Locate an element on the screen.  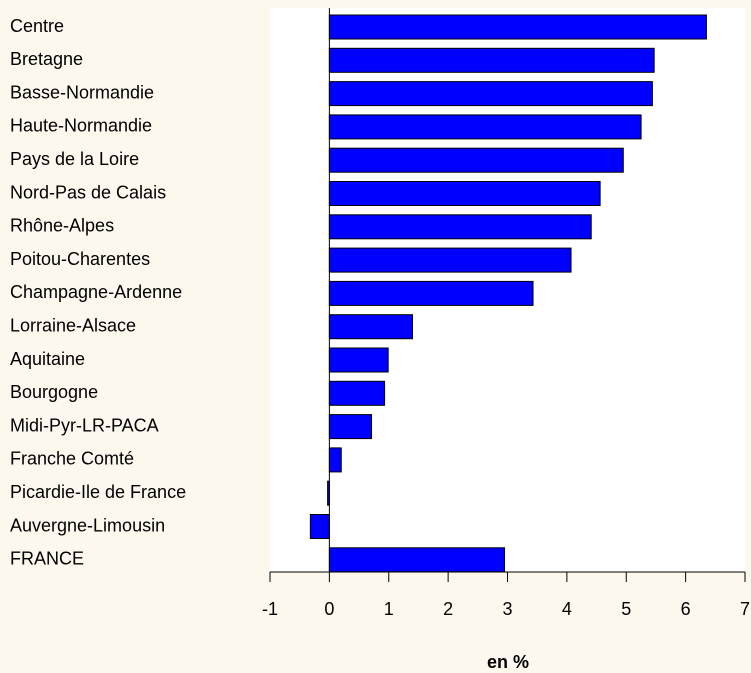
category-label: Champagne-Ardenne is located at coordinates (96, 292).